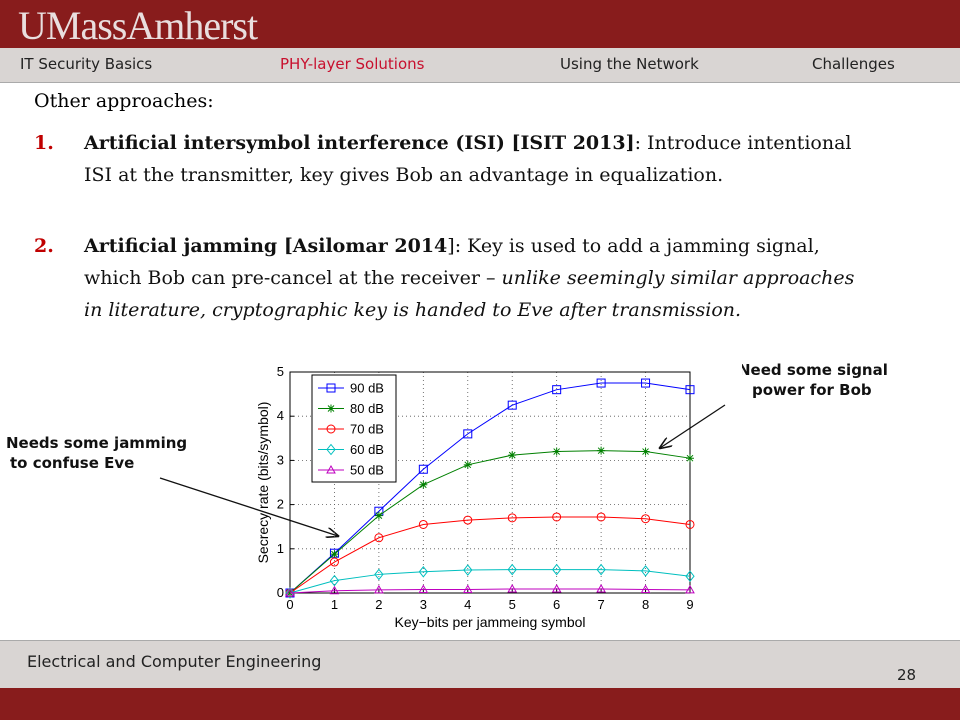 Image resolution: width=960 pixels, height=720 pixels. I want to click on item-number: 2., so click(44, 246).